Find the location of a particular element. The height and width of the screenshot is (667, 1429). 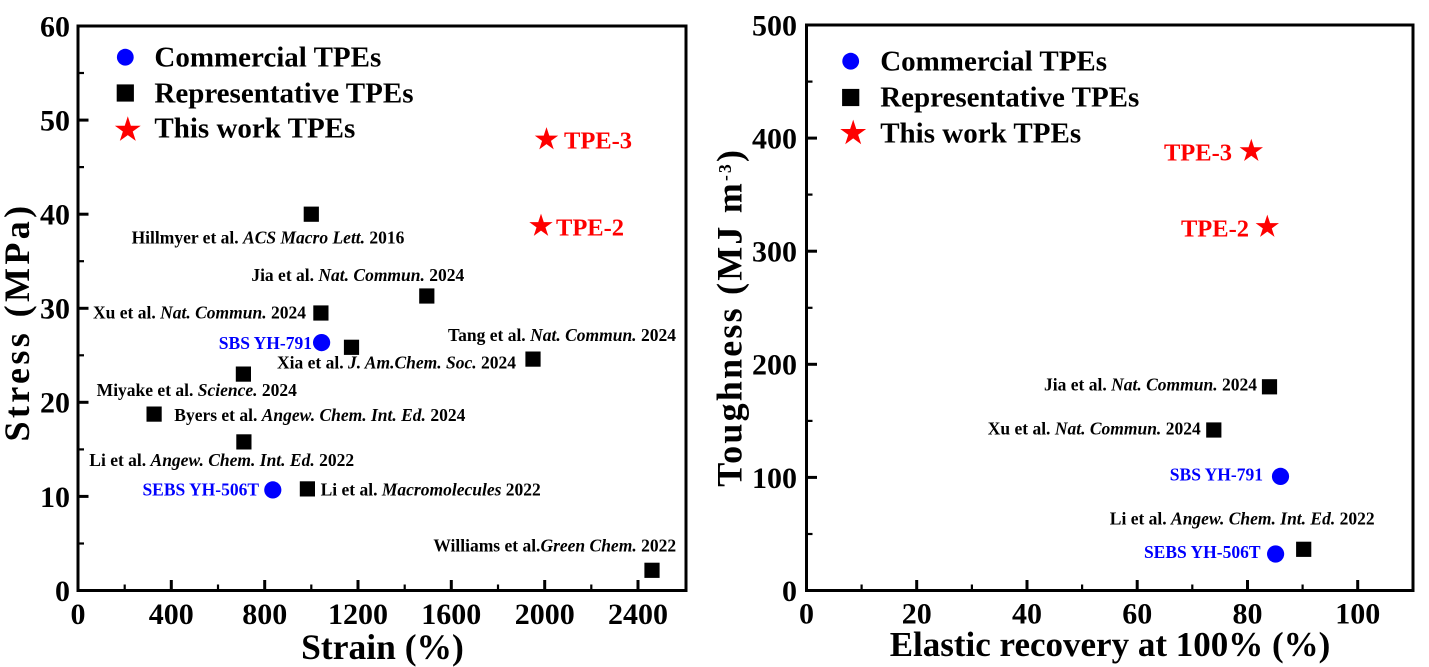

svg-text:Byers et al. Angew. Chem. Int.: Byers et al. Angew. Chem. Int. Ed. 2024 is located at coordinates (319, 415).